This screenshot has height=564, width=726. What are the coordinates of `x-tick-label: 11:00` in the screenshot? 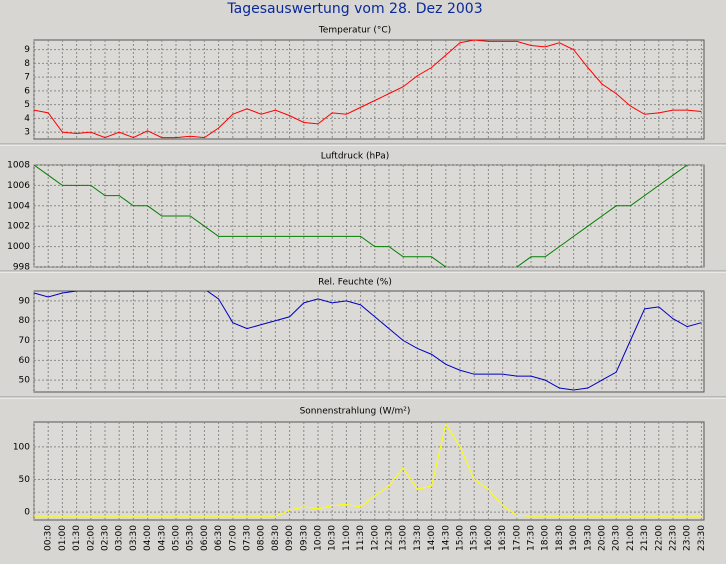 It's located at (347, 538).